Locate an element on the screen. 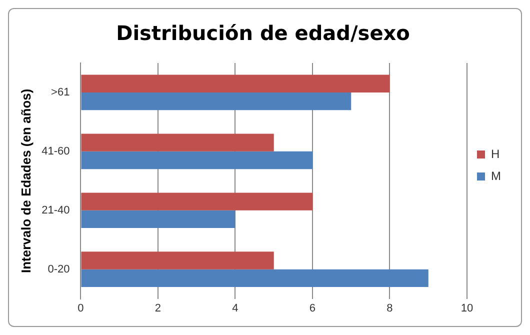 Image resolution: width=530 pixels, height=335 pixels. chart-title: Distribución de edad/sexo is located at coordinates (263, 33).